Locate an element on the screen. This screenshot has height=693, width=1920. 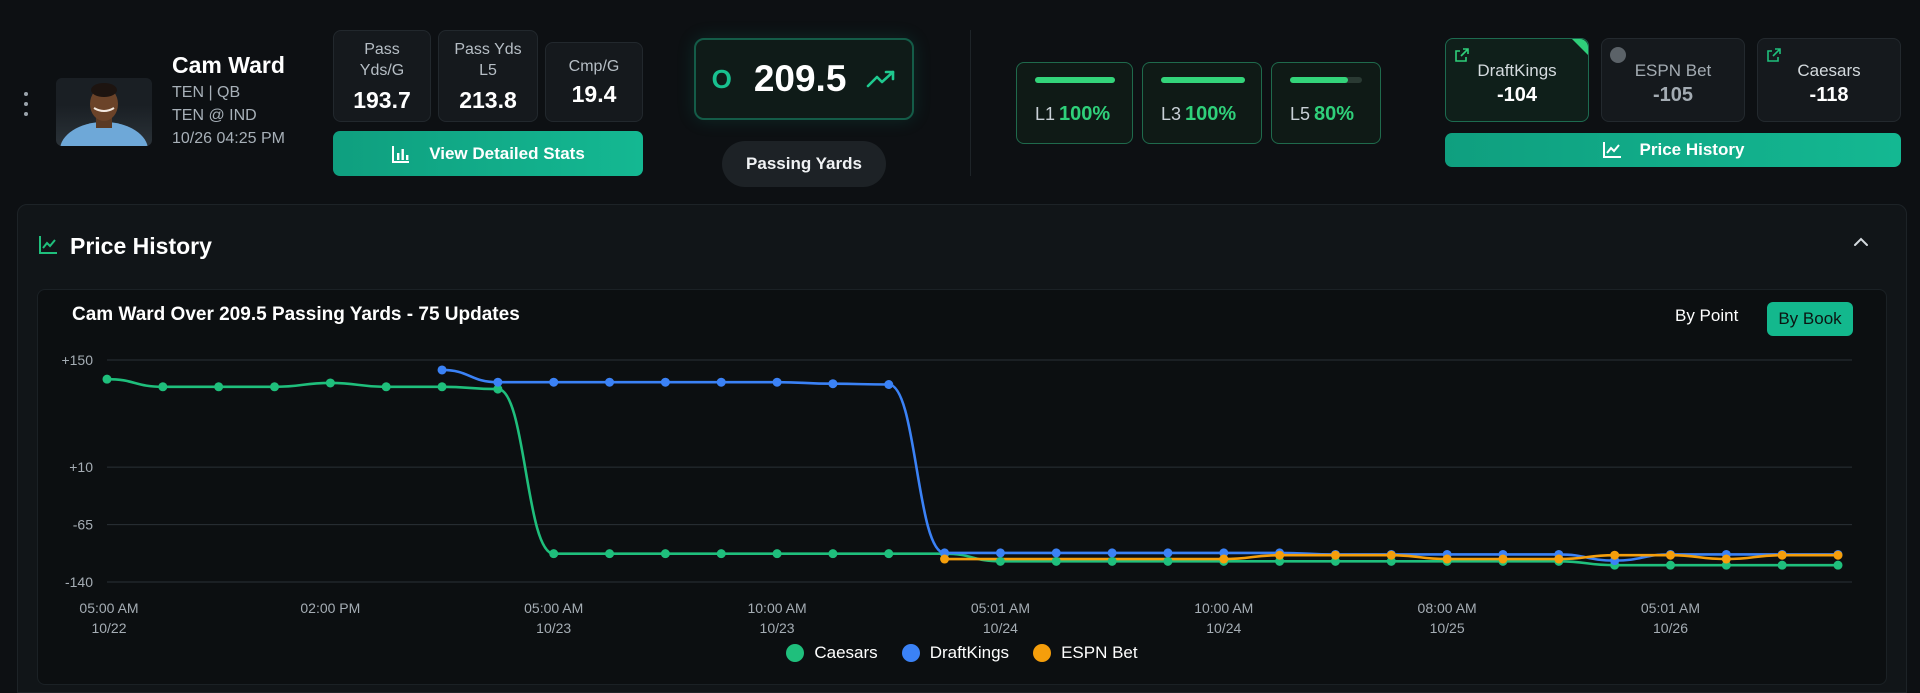
legend-item-draftkings: DraftKings is located at coordinates (955, 653).